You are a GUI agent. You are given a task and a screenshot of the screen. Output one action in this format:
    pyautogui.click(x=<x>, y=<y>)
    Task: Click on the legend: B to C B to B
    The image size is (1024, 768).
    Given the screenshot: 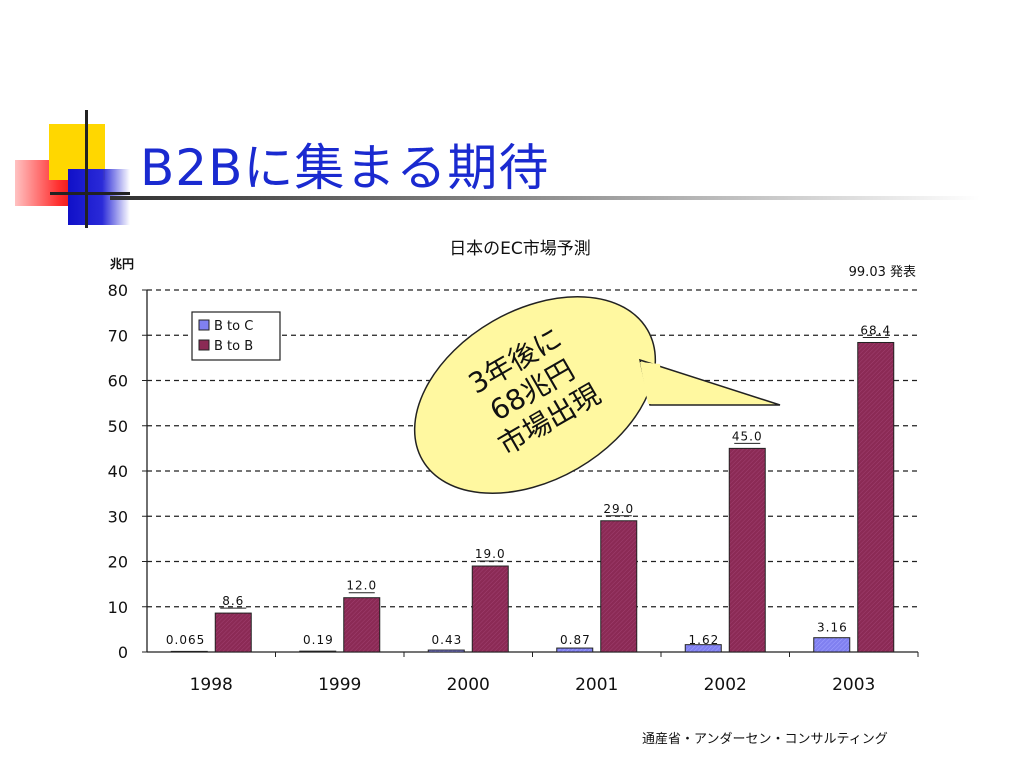 What is the action you would take?
    pyautogui.click(x=236, y=336)
    